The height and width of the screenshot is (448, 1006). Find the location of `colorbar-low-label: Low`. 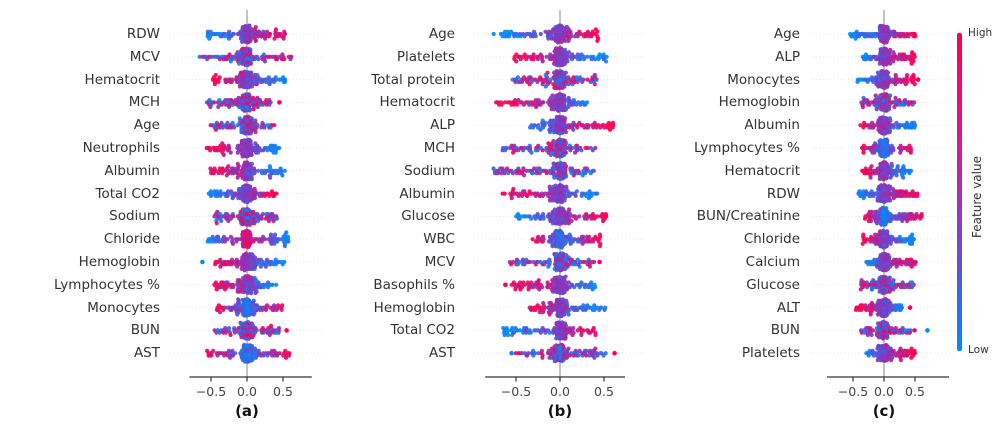

colorbar-low-label: Low is located at coordinates (978, 350).